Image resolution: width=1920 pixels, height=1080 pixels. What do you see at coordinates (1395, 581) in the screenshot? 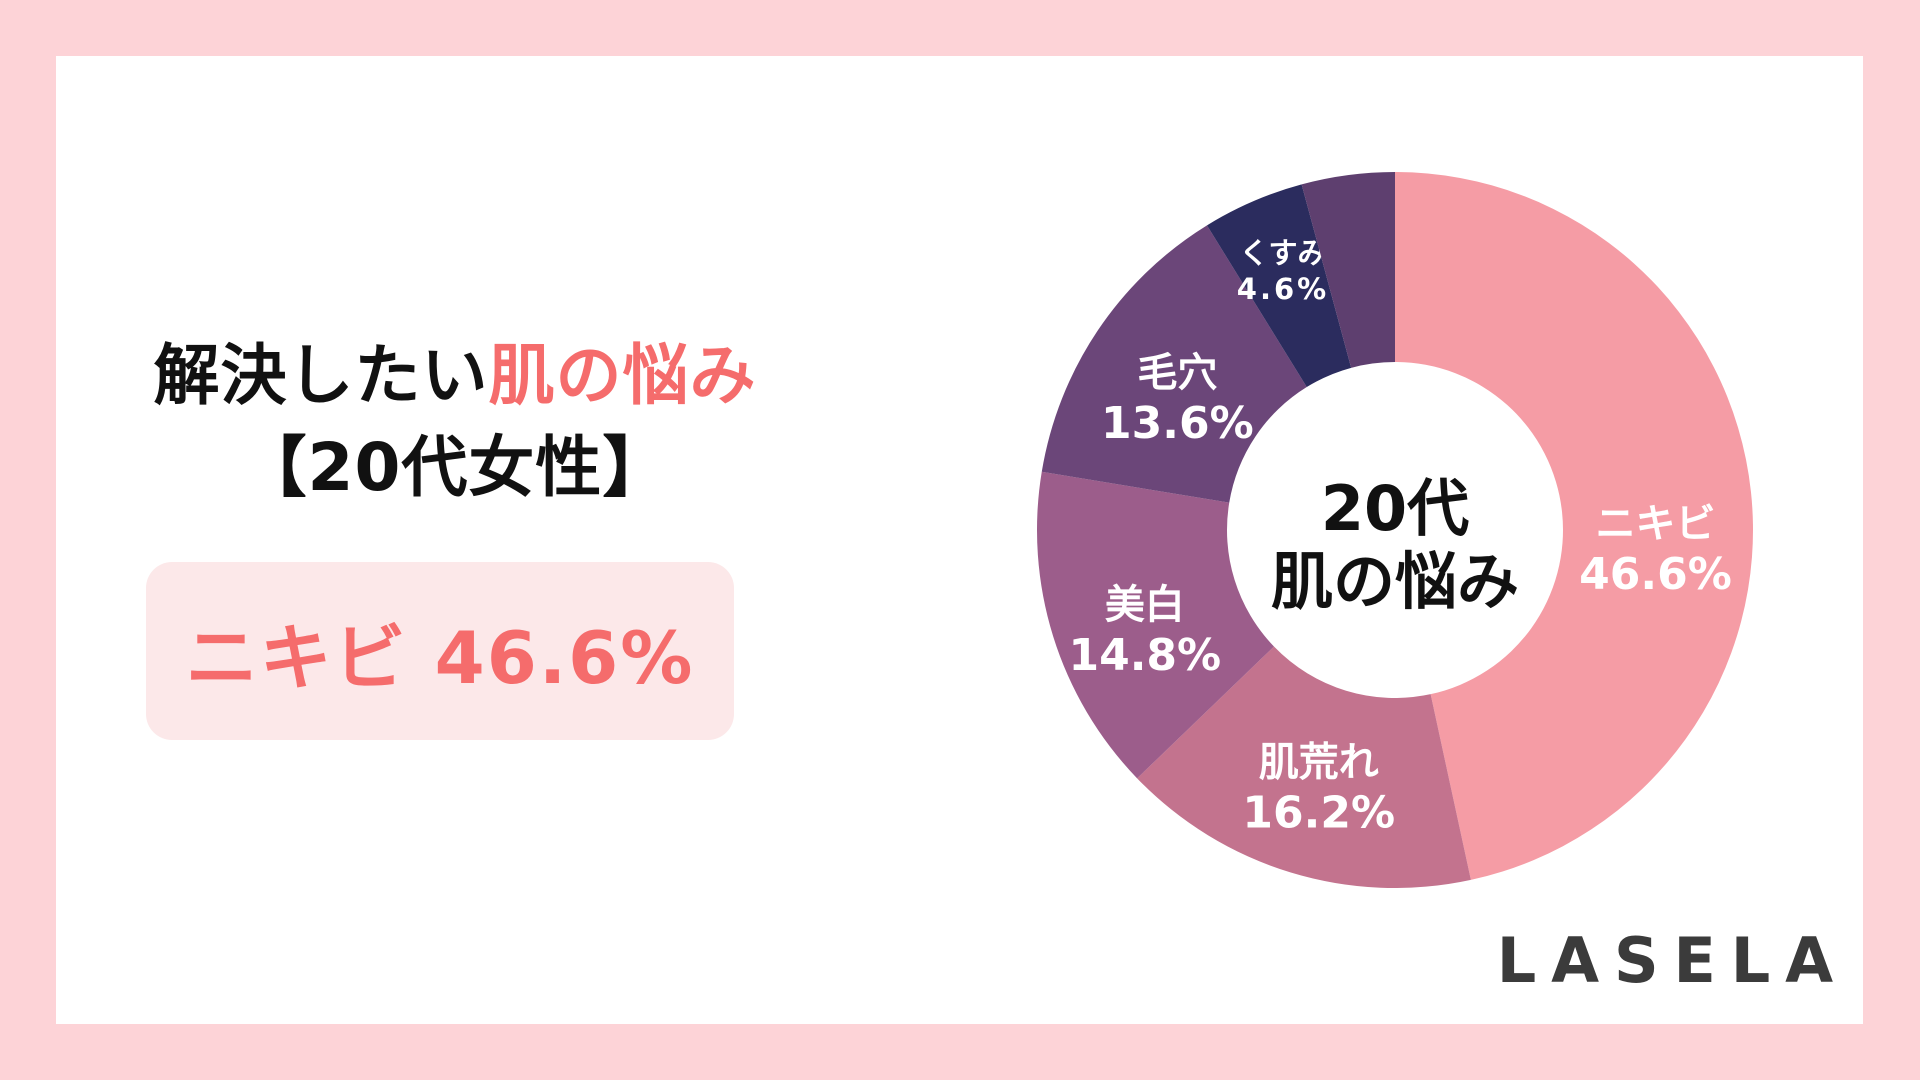
I see `center-label-line2: 肌の悩み` at bounding box center [1395, 581].